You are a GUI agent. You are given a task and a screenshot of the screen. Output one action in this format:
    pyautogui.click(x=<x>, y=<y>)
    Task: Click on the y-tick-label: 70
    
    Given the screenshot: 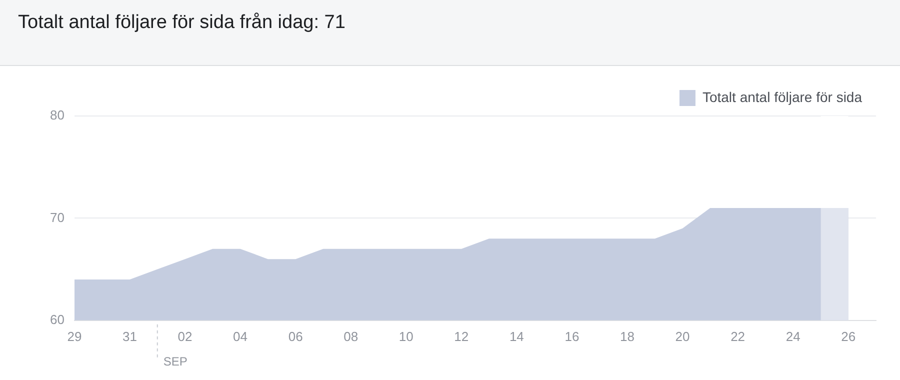 What is the action you would take?
    pyautogui.click(x=57, y=217)
    